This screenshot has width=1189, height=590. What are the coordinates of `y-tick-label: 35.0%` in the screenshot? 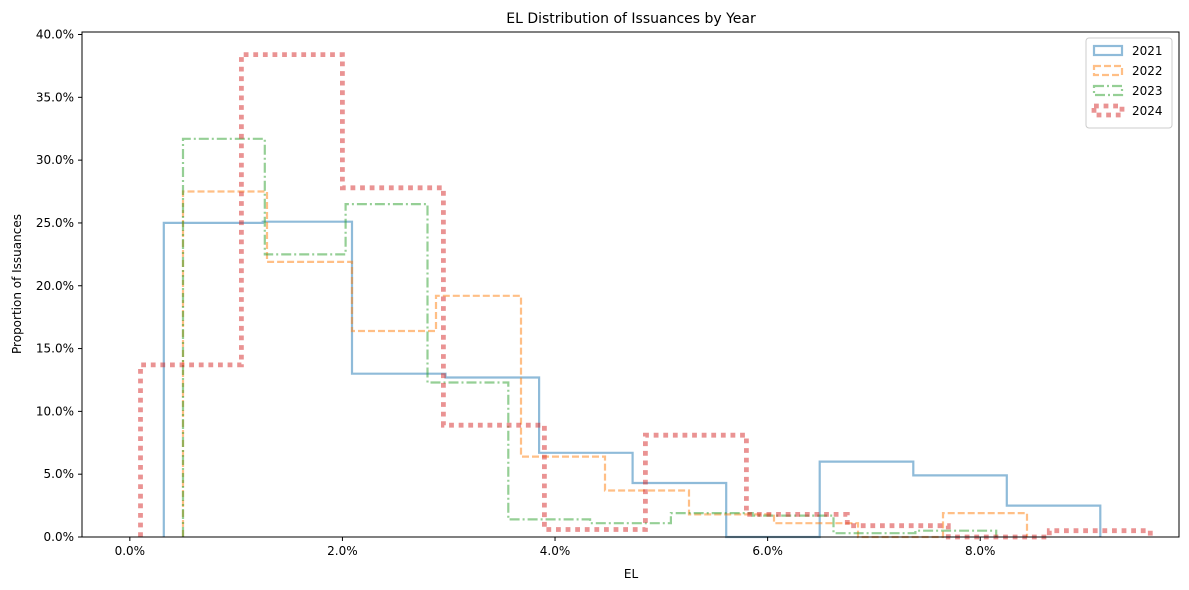 It's located at (55, 97).